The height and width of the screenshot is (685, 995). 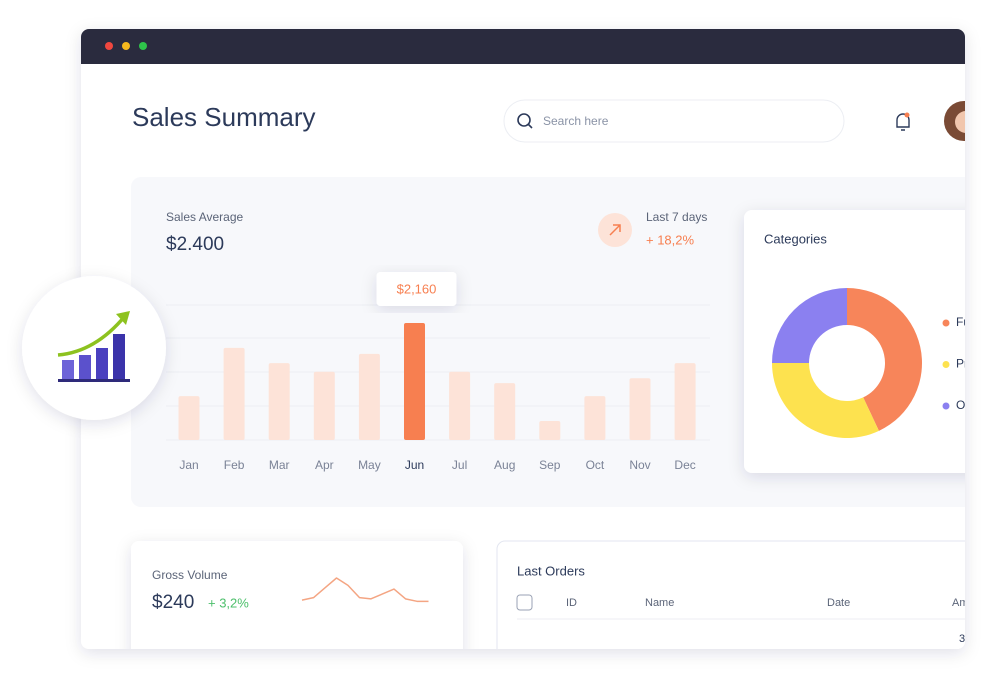 I want to click on search-icon, so click(x=524, y=120).